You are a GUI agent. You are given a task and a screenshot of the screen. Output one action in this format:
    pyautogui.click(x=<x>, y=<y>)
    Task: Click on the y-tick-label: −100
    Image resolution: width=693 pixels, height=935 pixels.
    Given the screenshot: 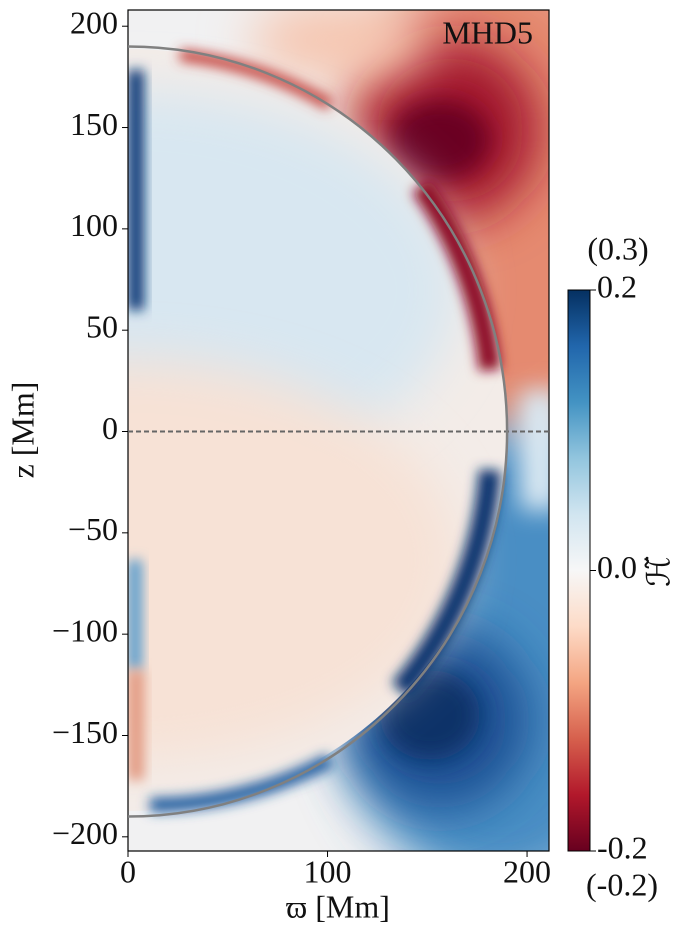 What is the action you would take?
    pyautogui.click(x=85, y=631)
    